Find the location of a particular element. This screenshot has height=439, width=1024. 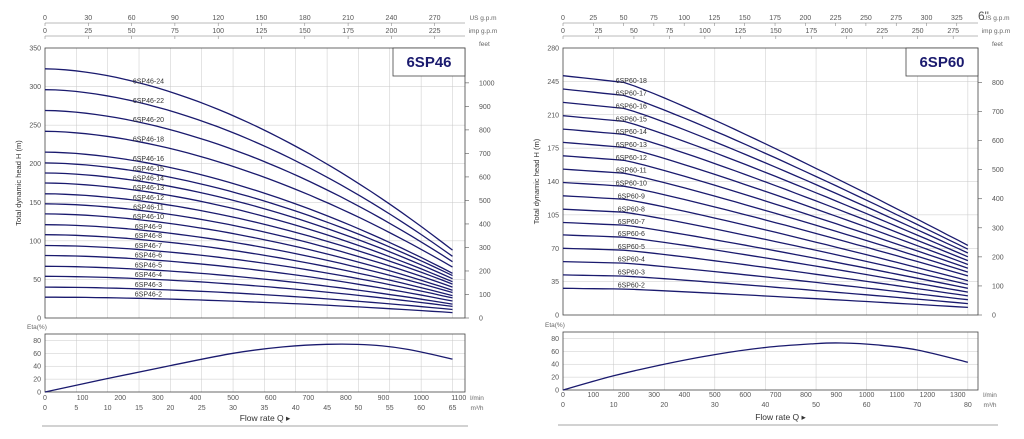

lmin-tick-label: 500 is located at coordinates (233, 398).